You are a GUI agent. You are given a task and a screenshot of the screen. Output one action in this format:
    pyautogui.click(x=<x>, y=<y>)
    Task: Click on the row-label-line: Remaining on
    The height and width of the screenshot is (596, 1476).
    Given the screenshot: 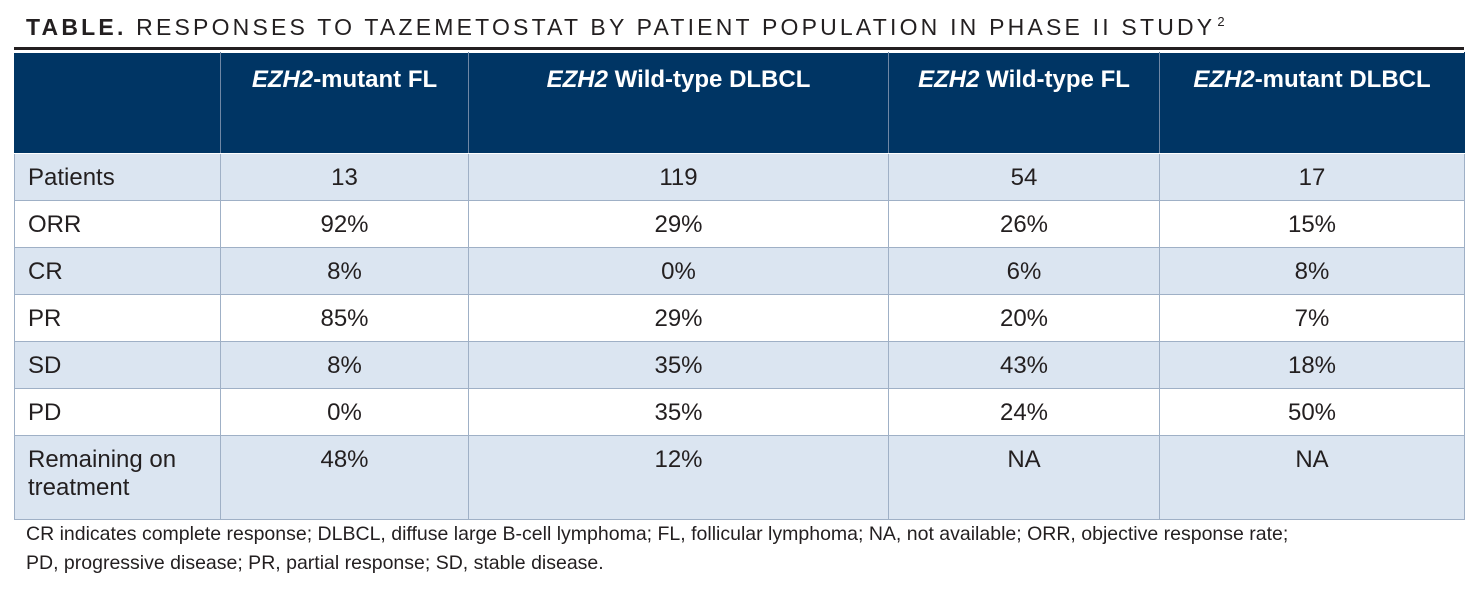 What is the action you would take?
    pyautogui.click(x=102, y=459)
    